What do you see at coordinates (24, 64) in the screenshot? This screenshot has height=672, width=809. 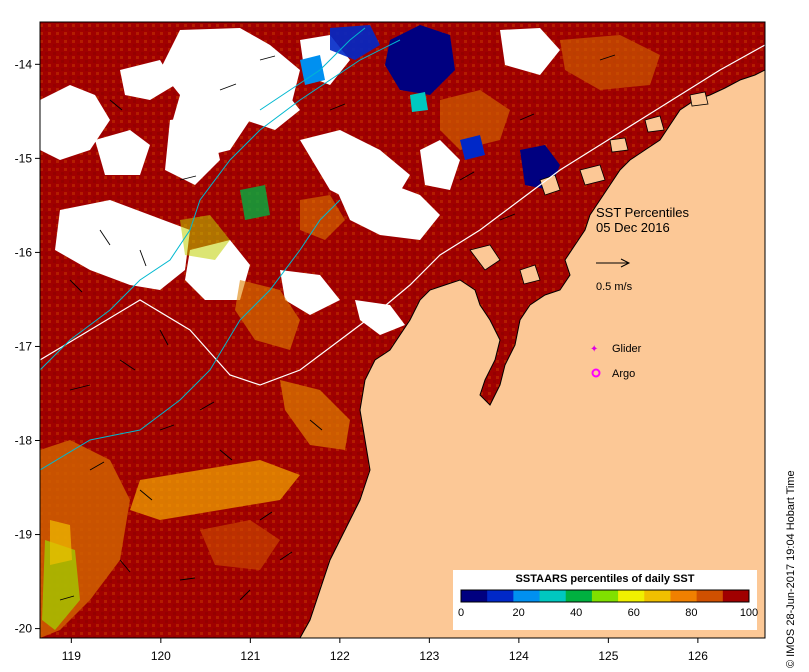 I see `lat-tick-label: -14` at bounding box center [24, 64].